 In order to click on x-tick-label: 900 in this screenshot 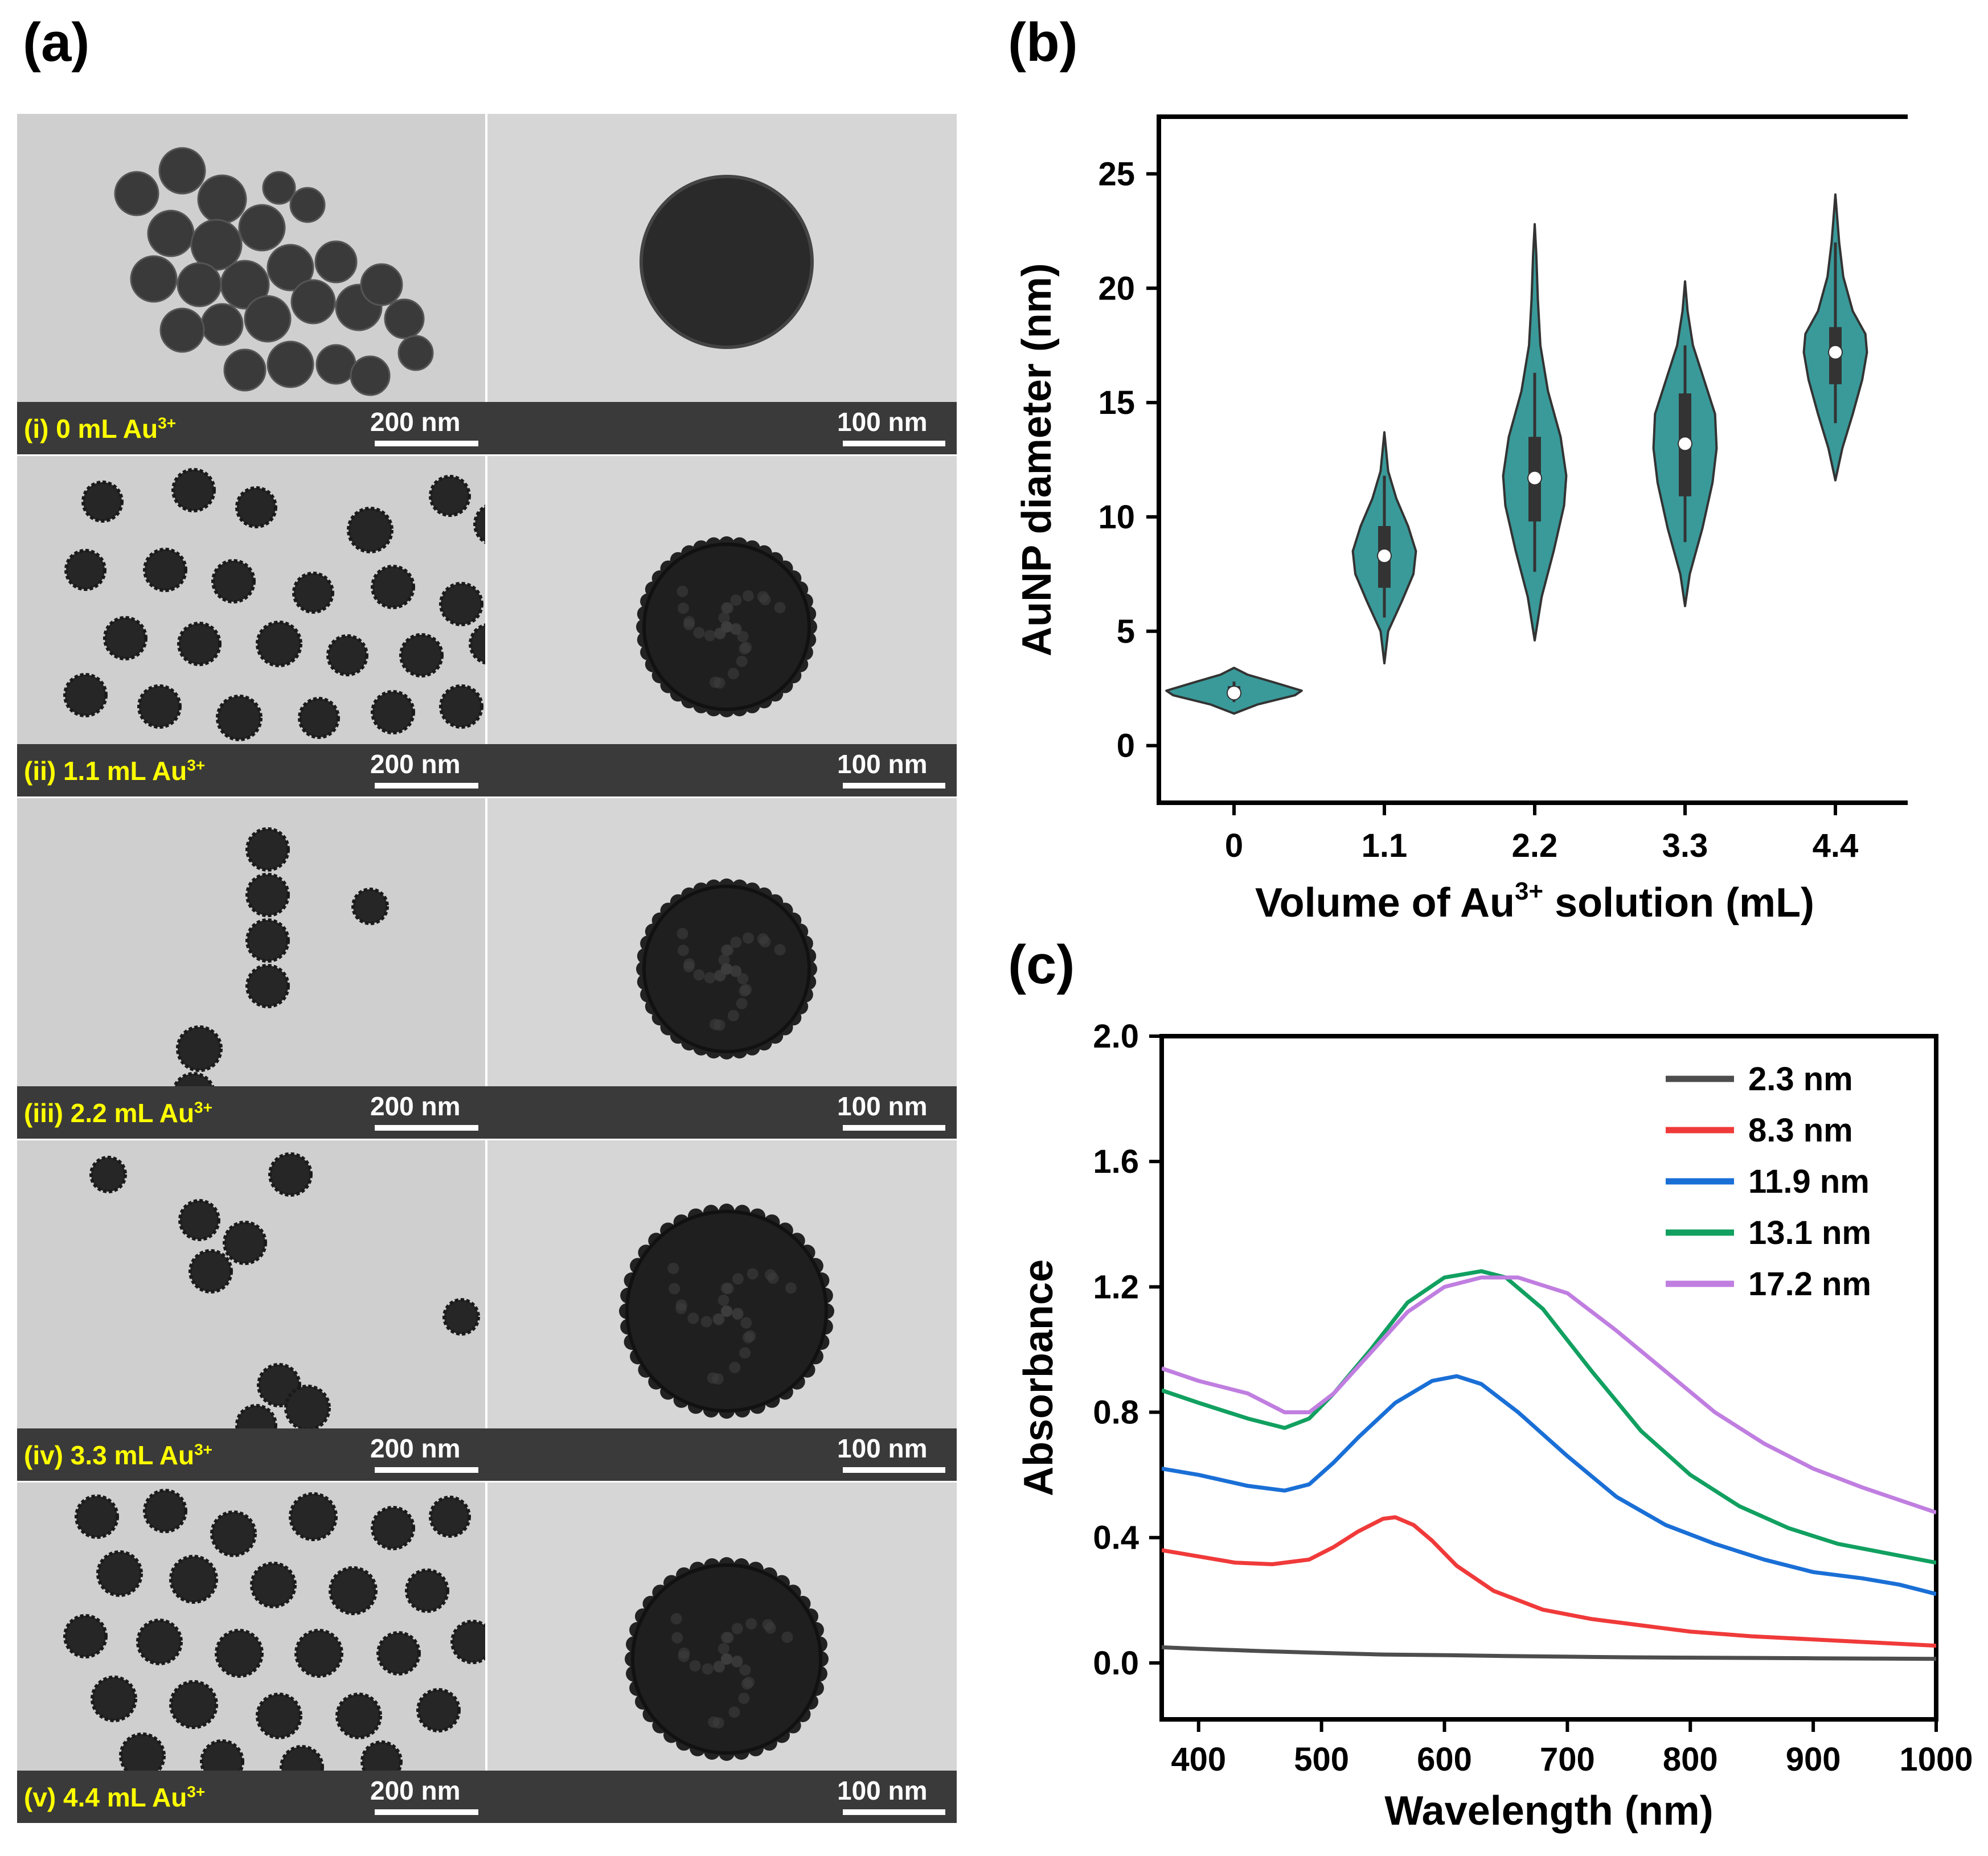, I will do `click(1813, 1760)`.